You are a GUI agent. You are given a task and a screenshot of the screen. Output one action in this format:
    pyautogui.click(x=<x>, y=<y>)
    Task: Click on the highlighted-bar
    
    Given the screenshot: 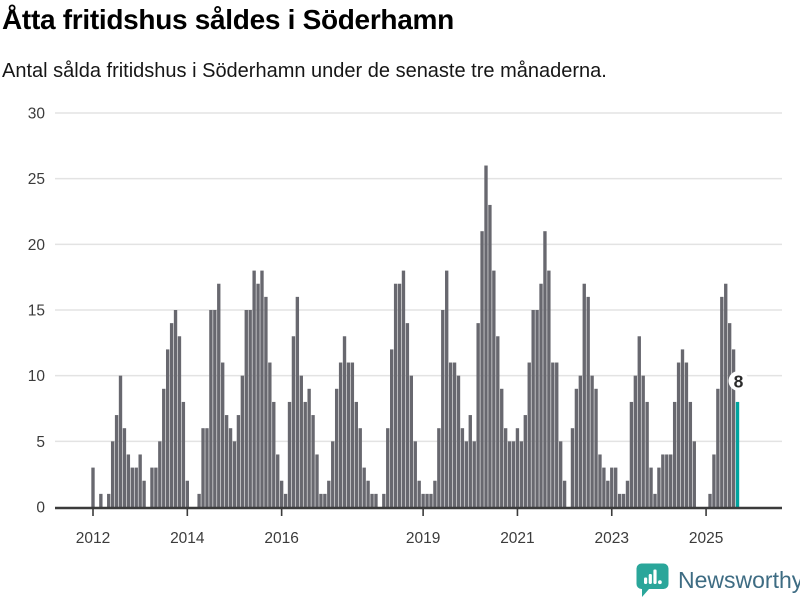 What is the action you would take?
    pyautogui.click(x=737, y=454)
    